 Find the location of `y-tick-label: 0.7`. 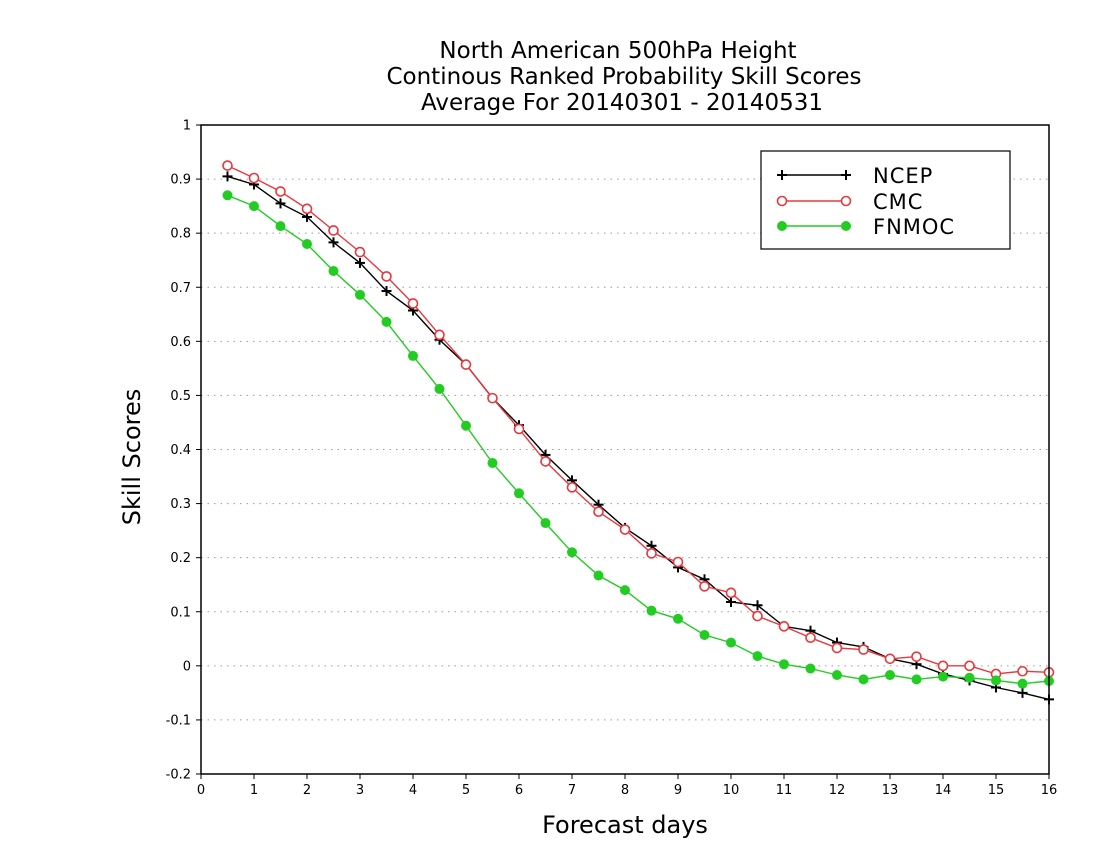

y-tick-label: 0.7 is located at coordinates (180, 288).